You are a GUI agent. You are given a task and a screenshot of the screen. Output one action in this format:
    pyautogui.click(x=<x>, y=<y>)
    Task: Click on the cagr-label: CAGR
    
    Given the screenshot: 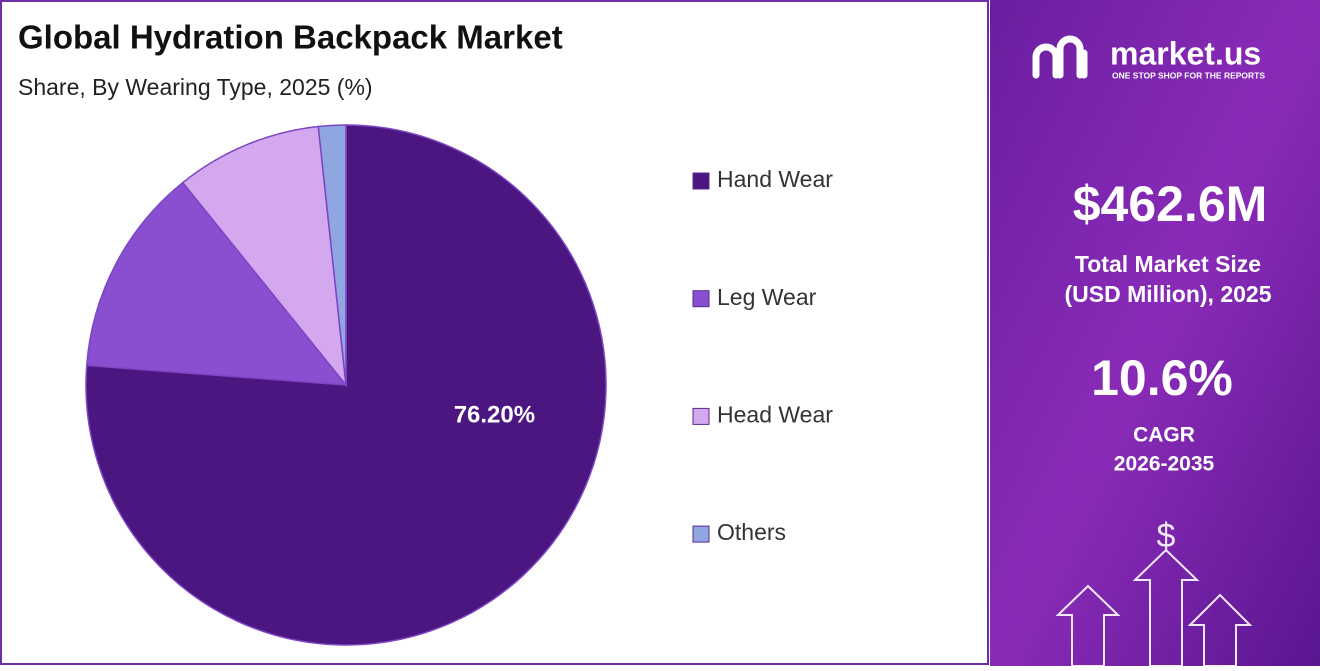 What is the action you would take?
    pyautogui.click(x=1164, y=435)
    